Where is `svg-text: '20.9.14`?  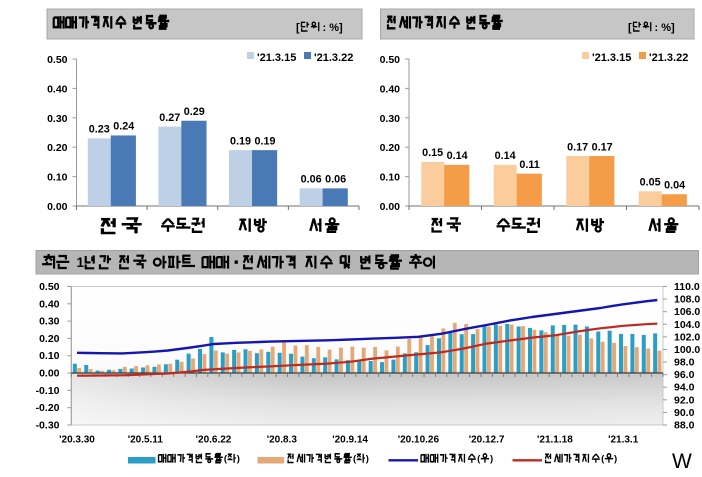
svg-text: '20.9.14 is located at coordinates (350, 440).